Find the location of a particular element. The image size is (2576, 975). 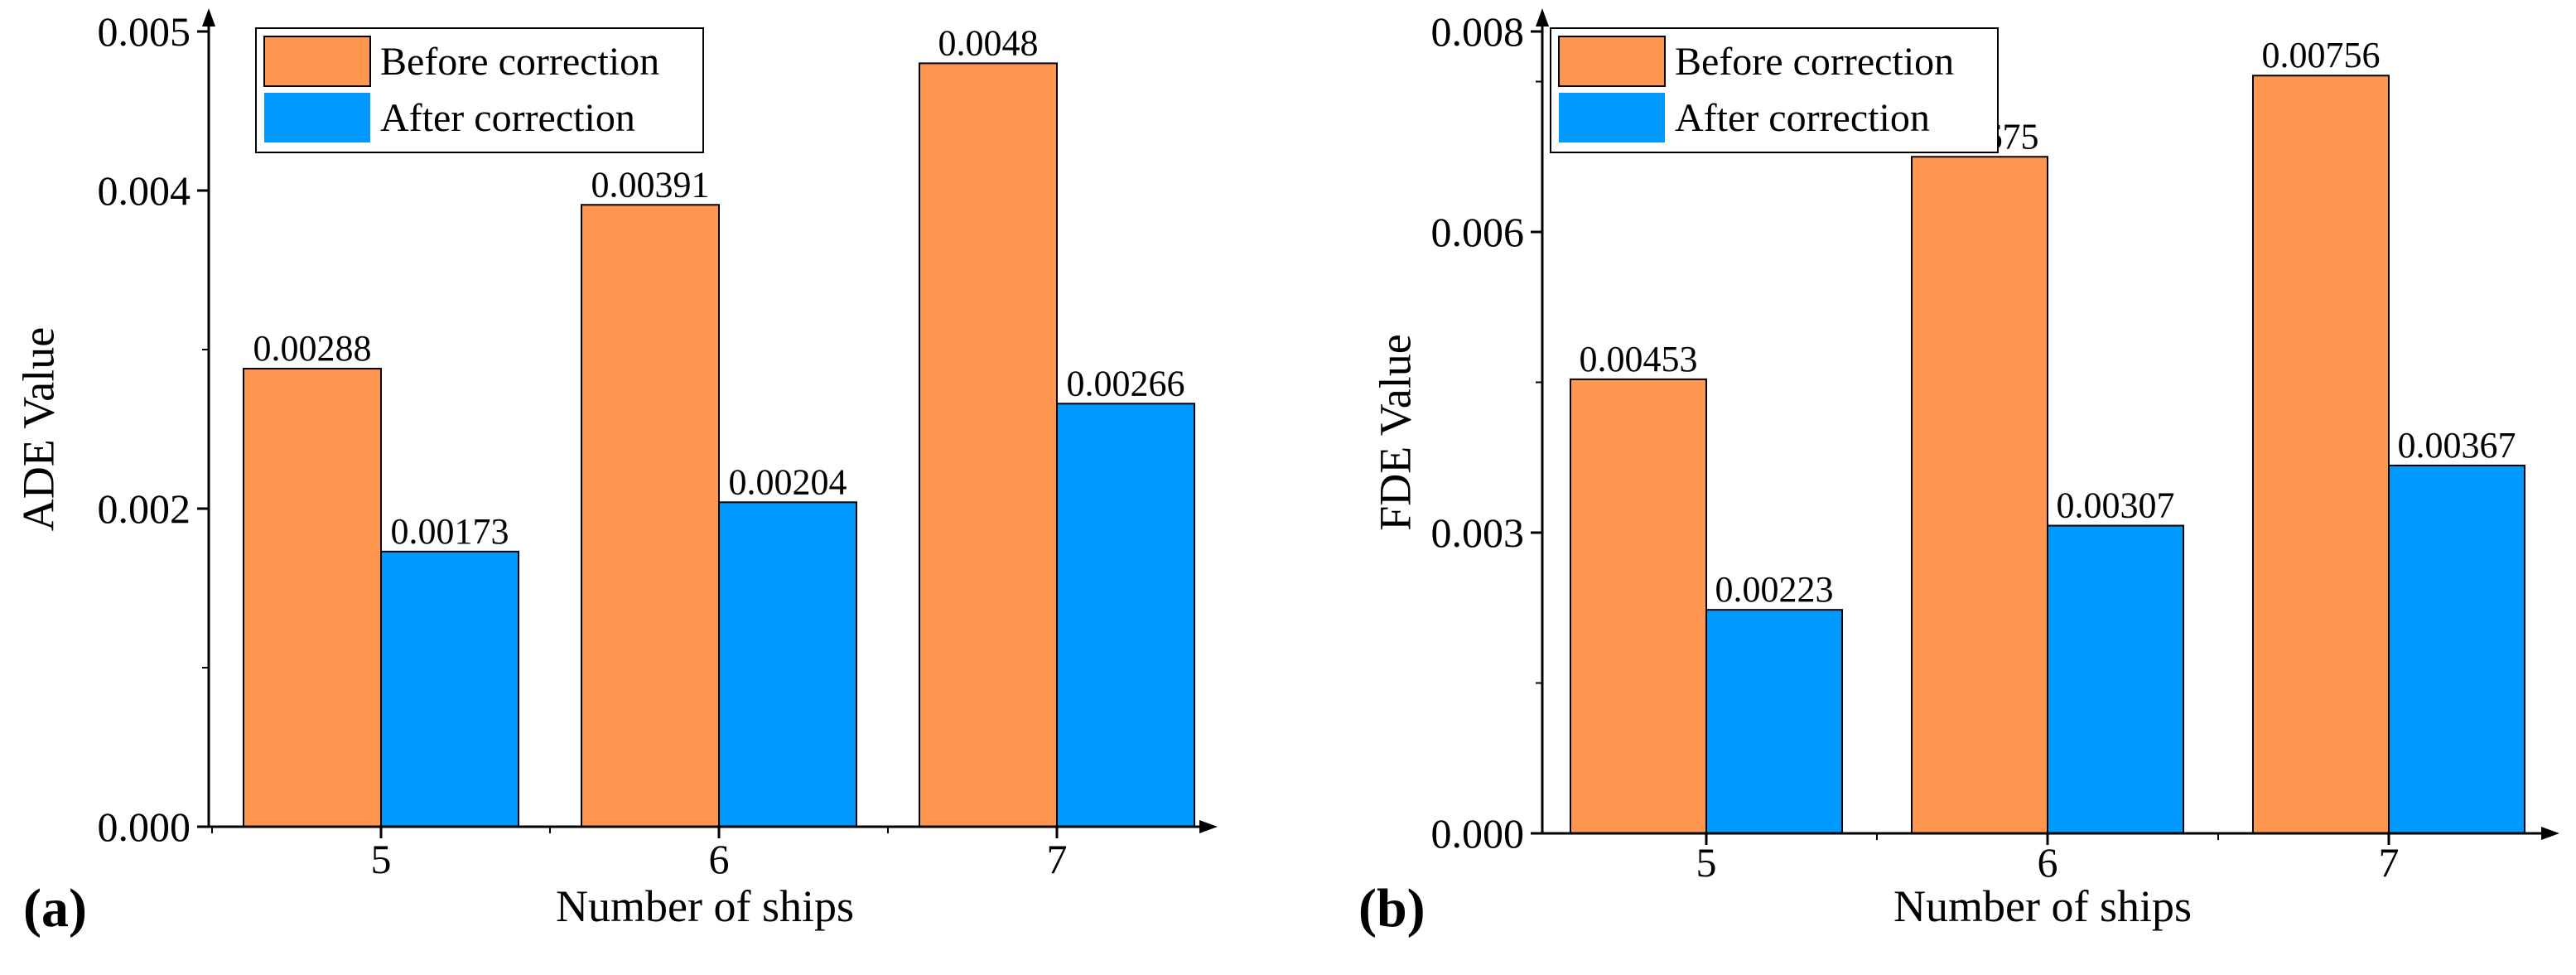

data-label-after-5: 0.00173 is located at coordinates (450, 531).